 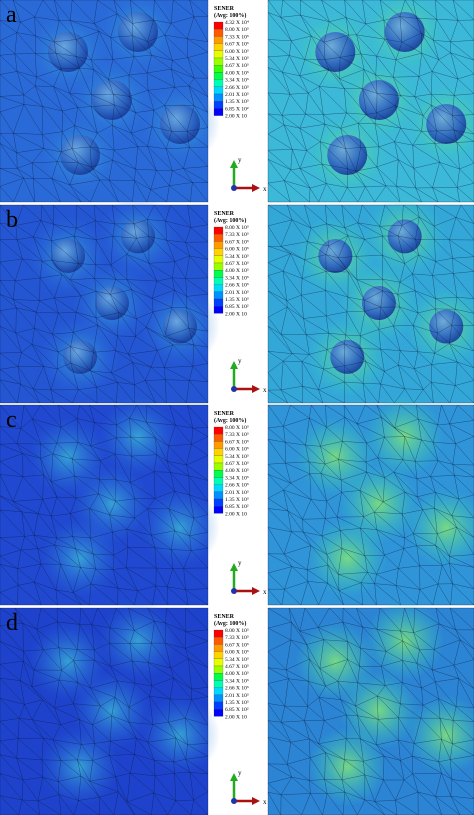 What do you see at coordinates (234, 164) in the screenshot?
I see `axis-y-head` at bounding box center [234, 164].